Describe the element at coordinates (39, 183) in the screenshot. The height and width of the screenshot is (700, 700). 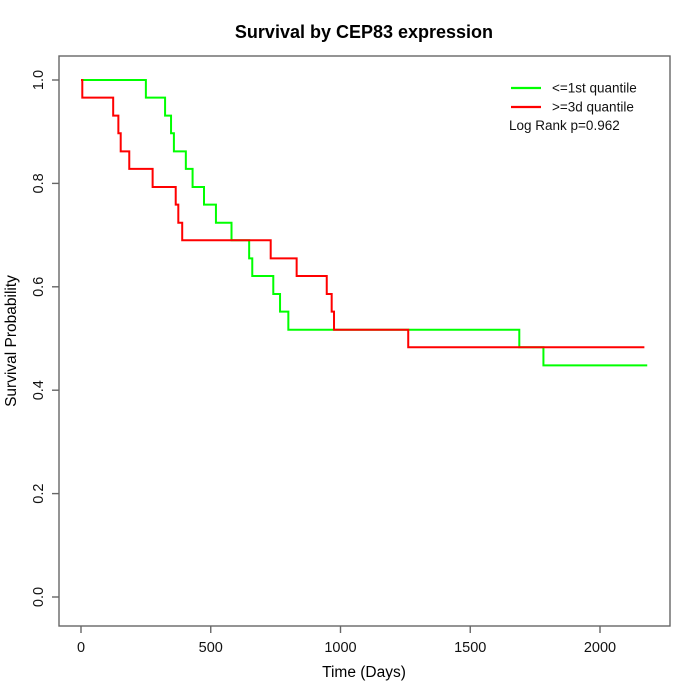
I see `y-tick-label-4: 0.8` at that location.